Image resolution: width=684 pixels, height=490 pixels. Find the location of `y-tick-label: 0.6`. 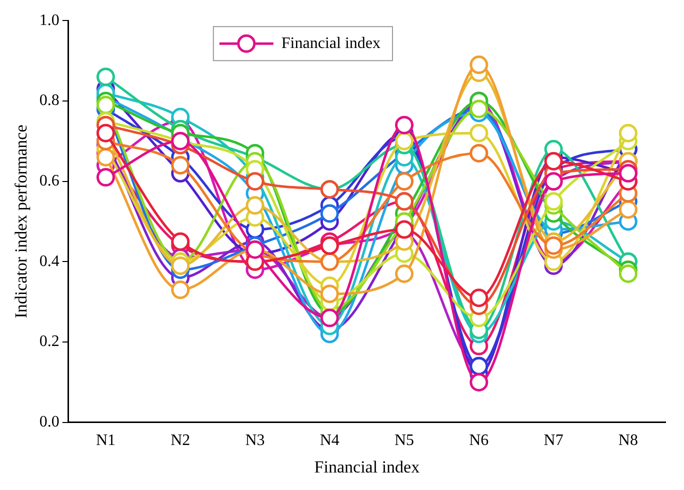

y-tick-label: 0.6 is located at coordinates (49, 181).